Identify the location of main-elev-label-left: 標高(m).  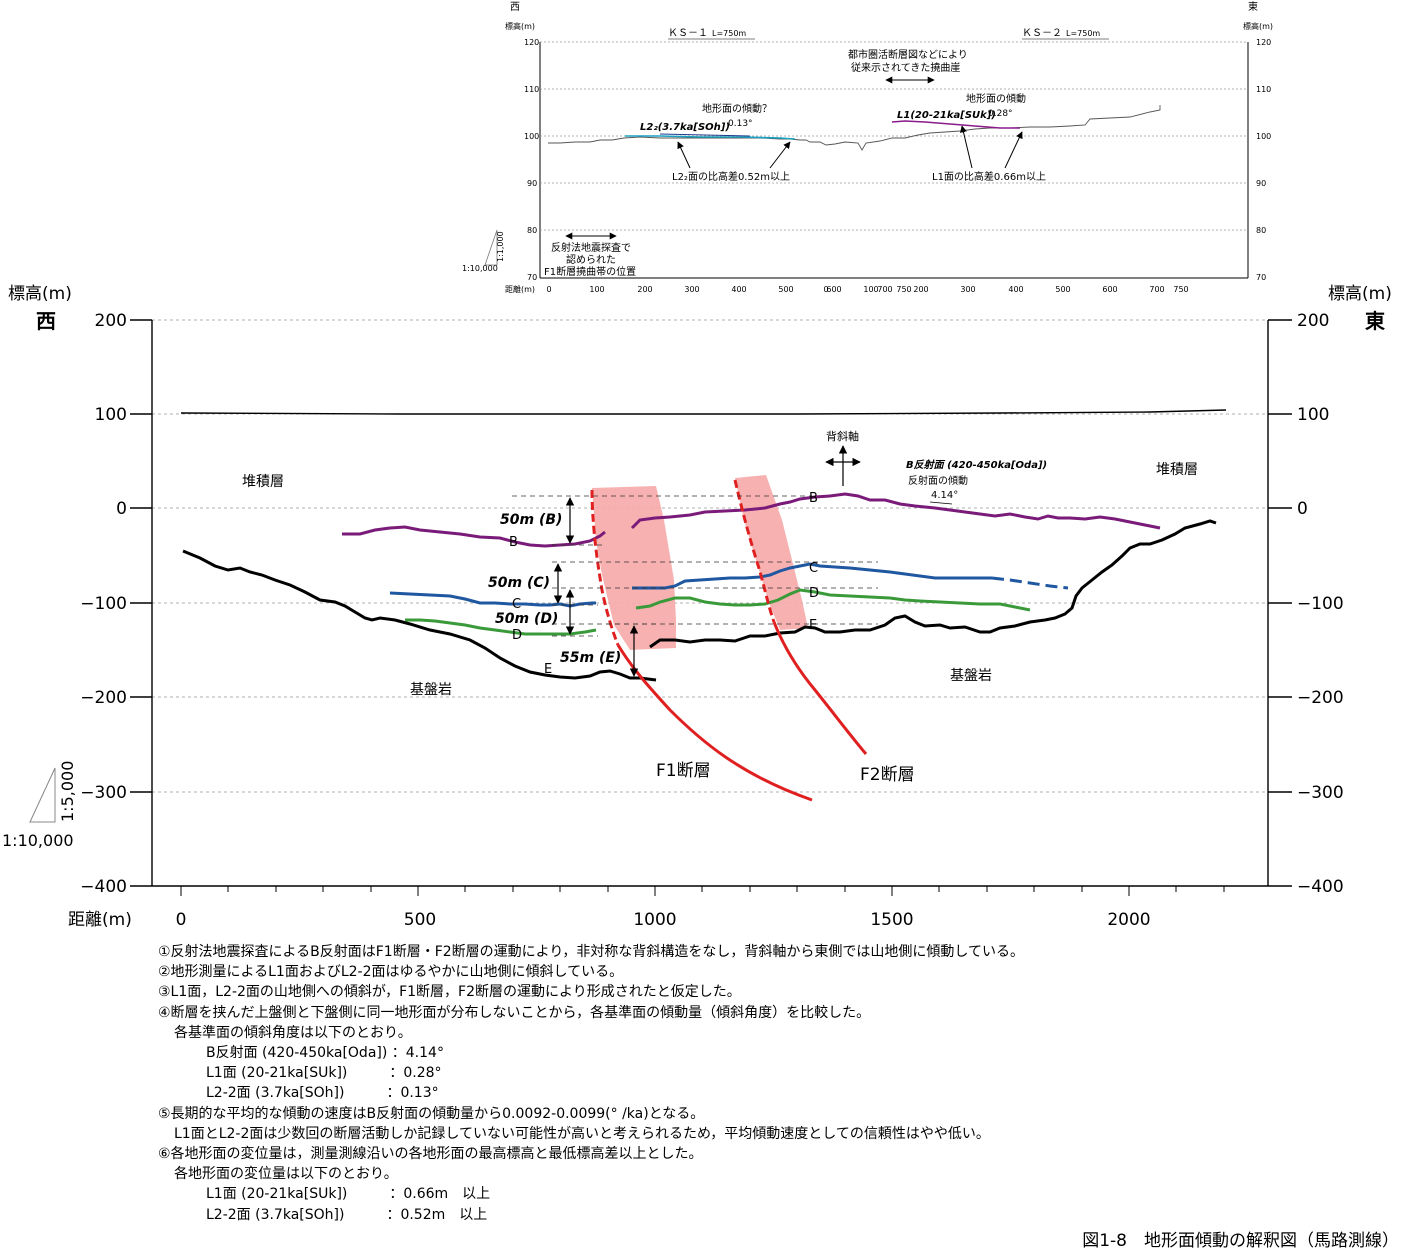
(40, 294).